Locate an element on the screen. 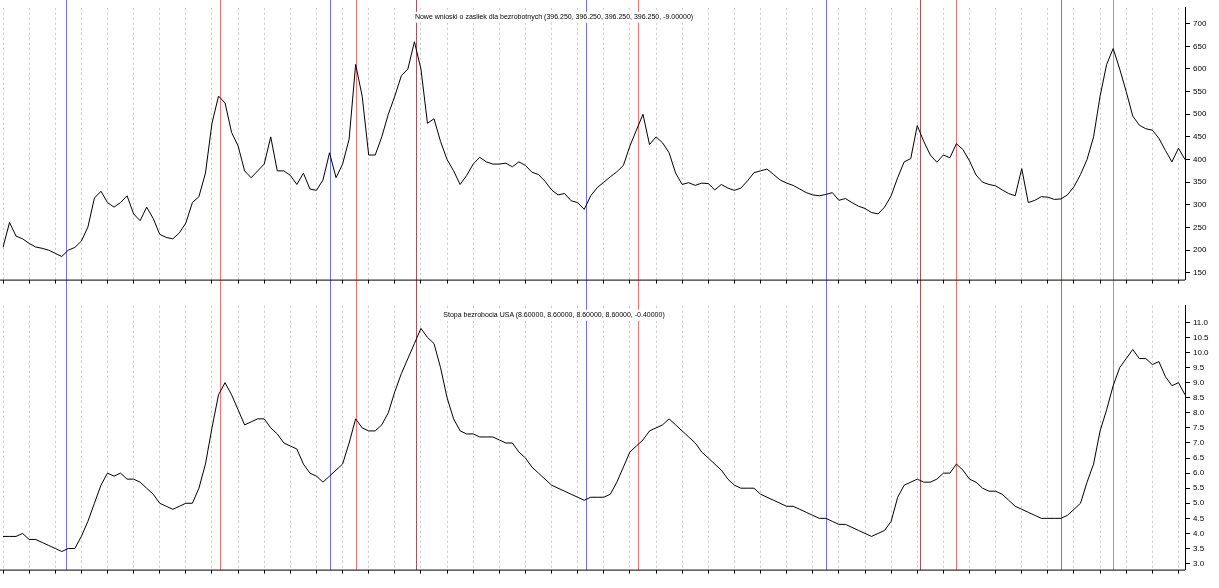 Image resolution: width=1219 pixels, height=588 pixels. y-tick-label: 4.5 is located at coordinates (1199, 518).